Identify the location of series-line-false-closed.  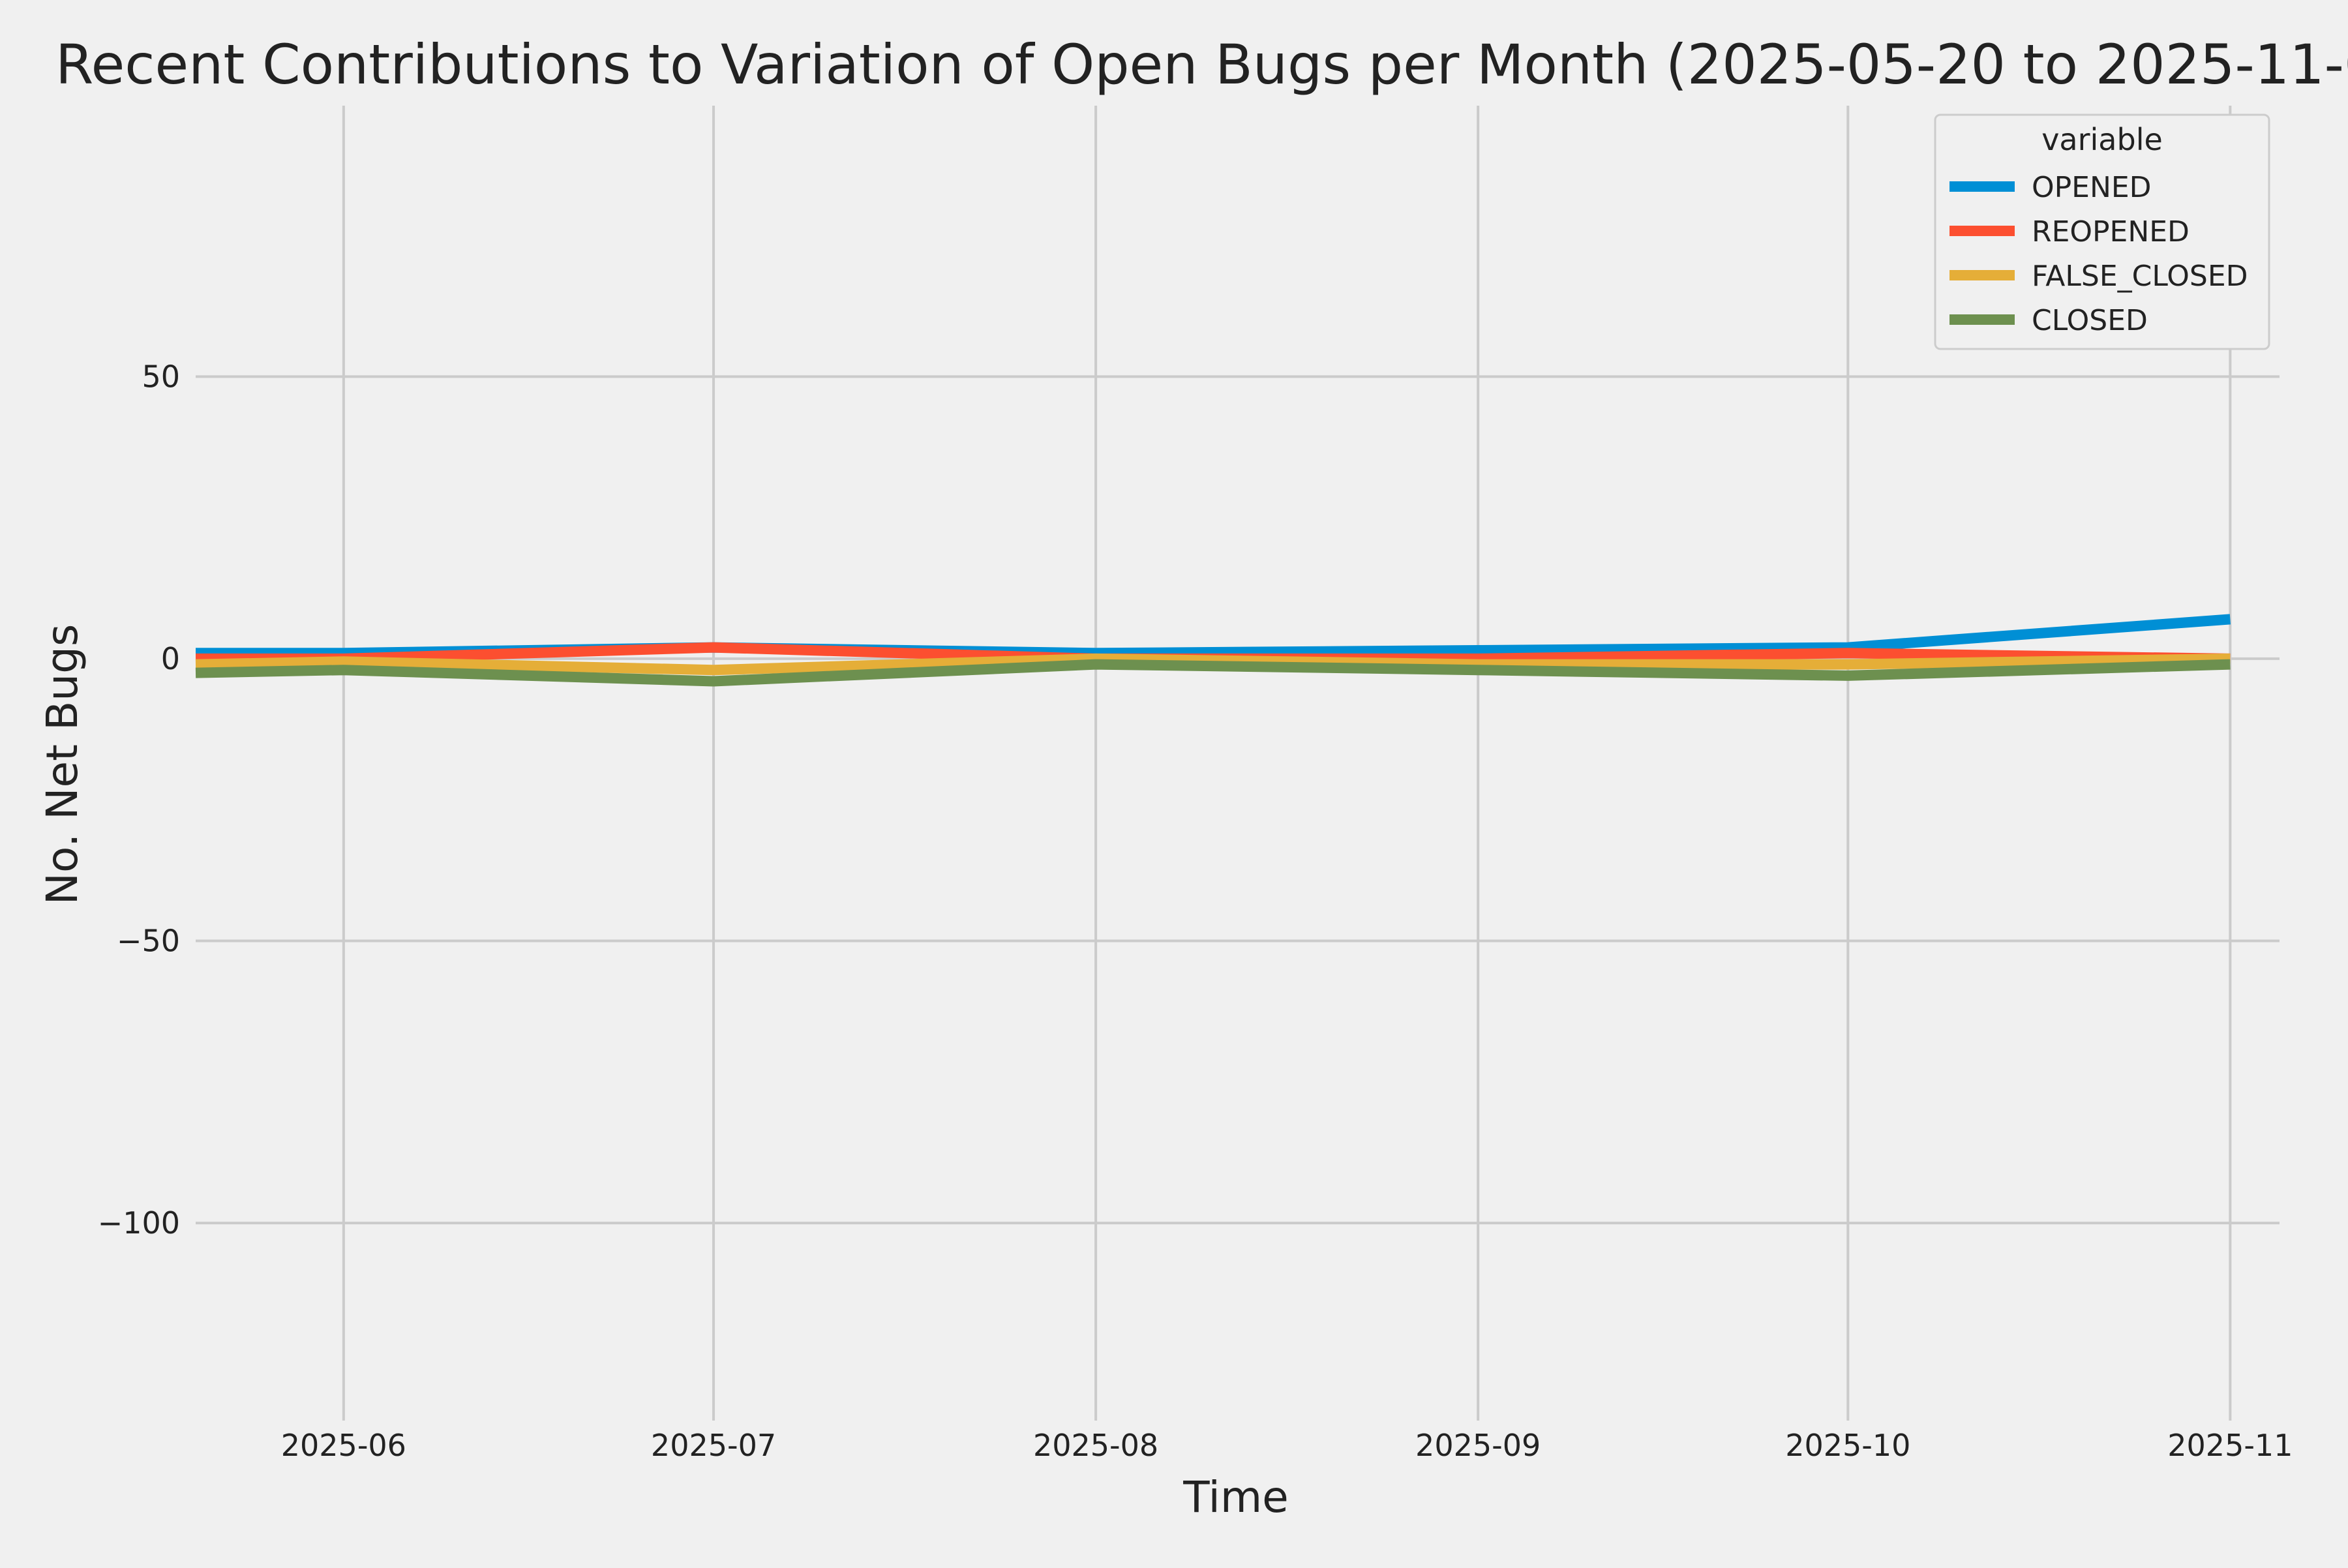
(1213, 664).